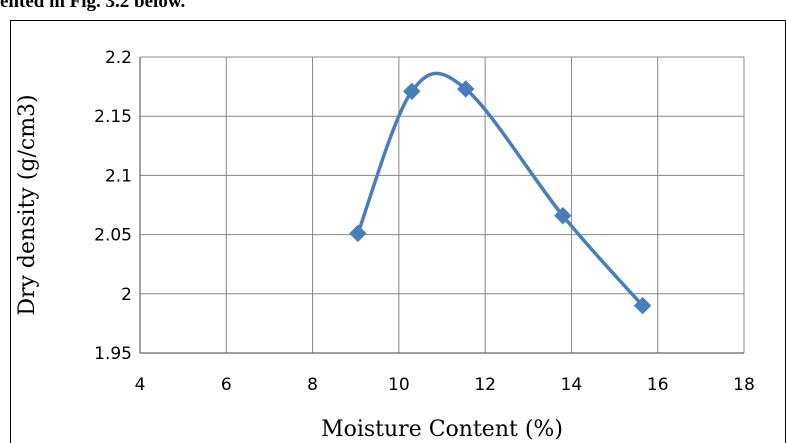  What do you see at coordinates (27, 204) in the screenshot?
I see `y-axis-label: Dry density (g/cm3)` at bounding box center [27, 204].